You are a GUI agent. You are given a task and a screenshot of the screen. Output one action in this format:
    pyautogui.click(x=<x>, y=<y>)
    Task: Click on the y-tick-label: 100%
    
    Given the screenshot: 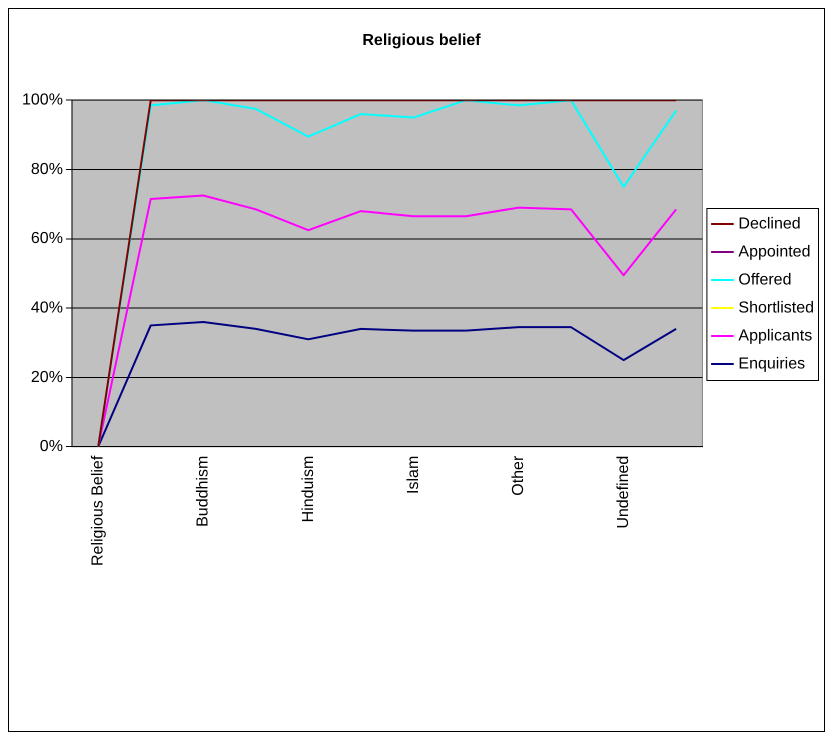 What is the action you would take?
    pyautogui.click(x=42, y=100)
    